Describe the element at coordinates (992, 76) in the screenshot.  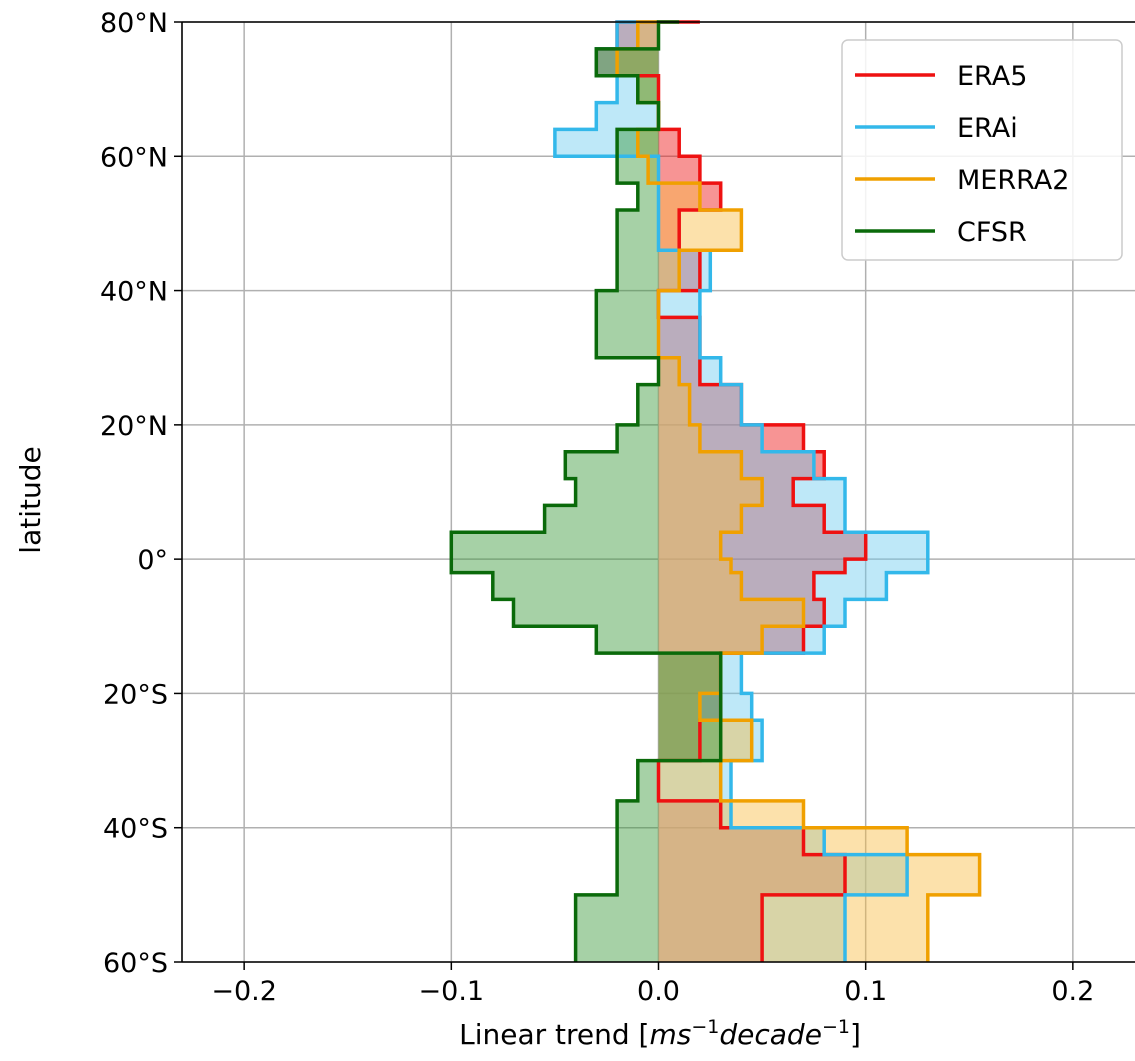
I see `legend-label-era5: ERA5` at that location.